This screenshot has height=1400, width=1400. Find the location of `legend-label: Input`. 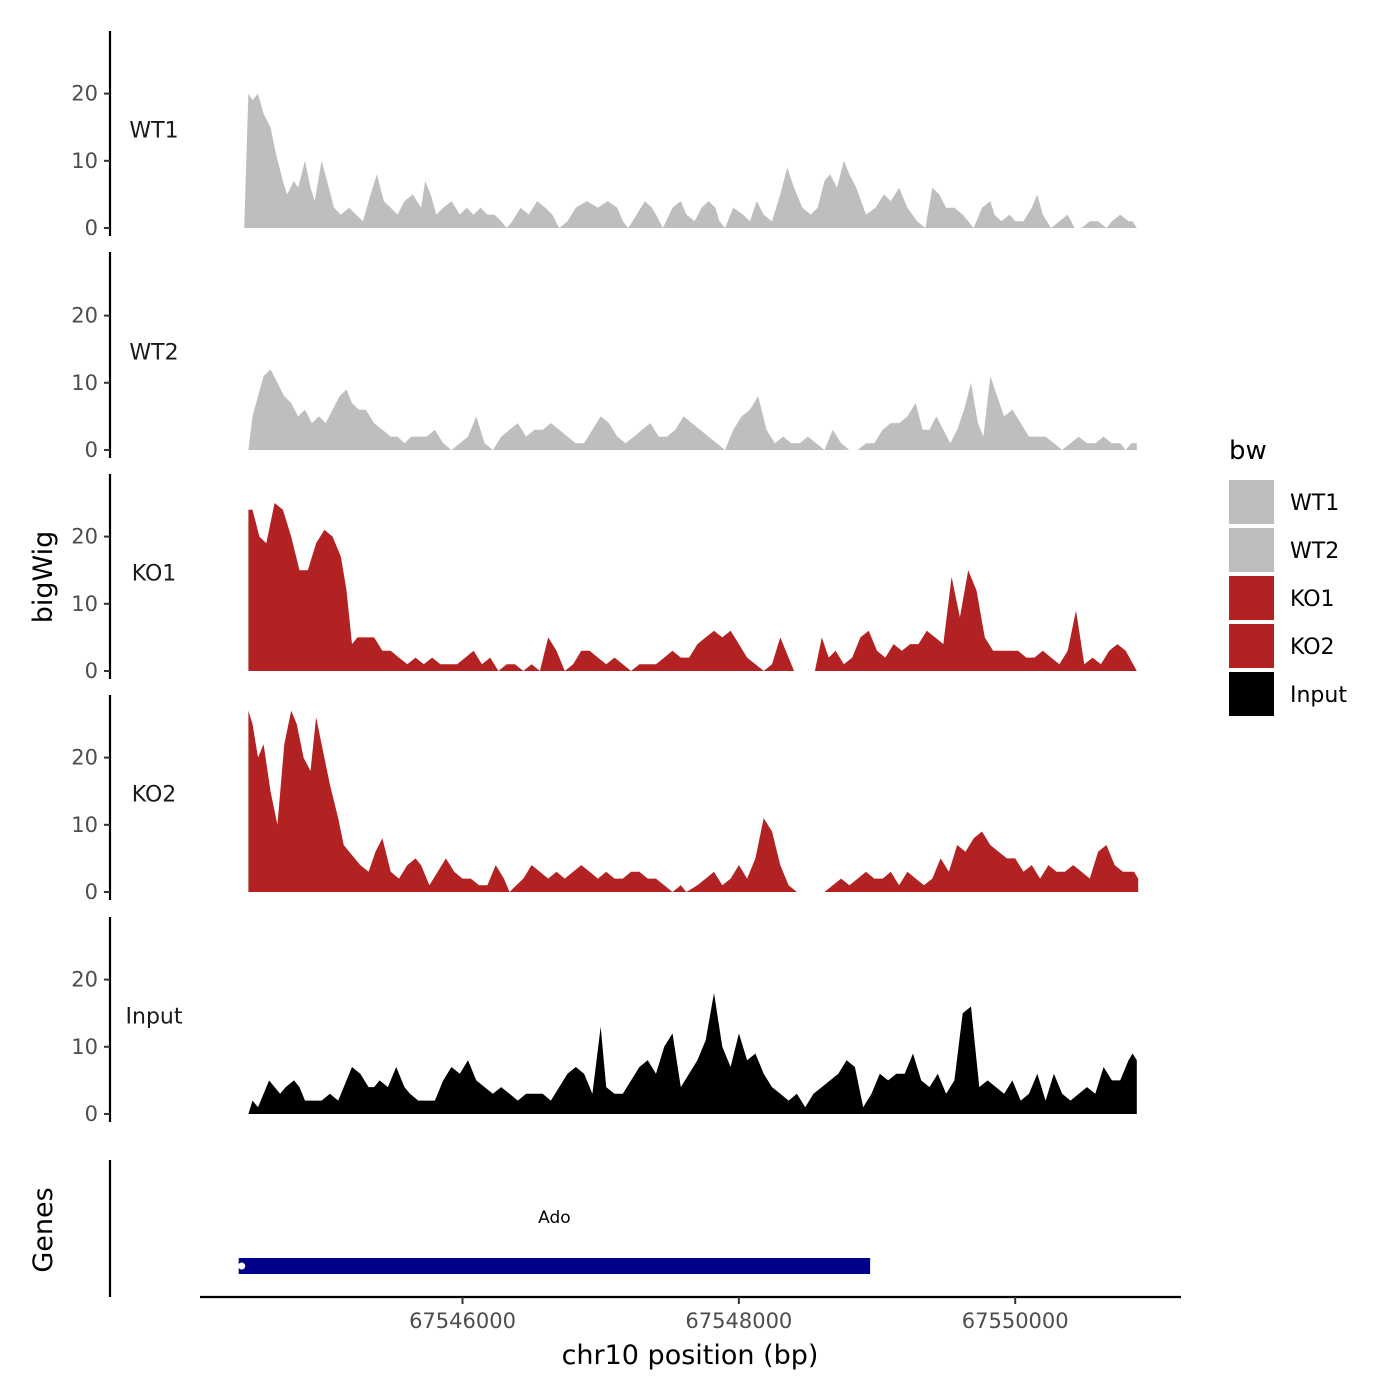

legend-label: Input is located at coordinates (1318, 695).